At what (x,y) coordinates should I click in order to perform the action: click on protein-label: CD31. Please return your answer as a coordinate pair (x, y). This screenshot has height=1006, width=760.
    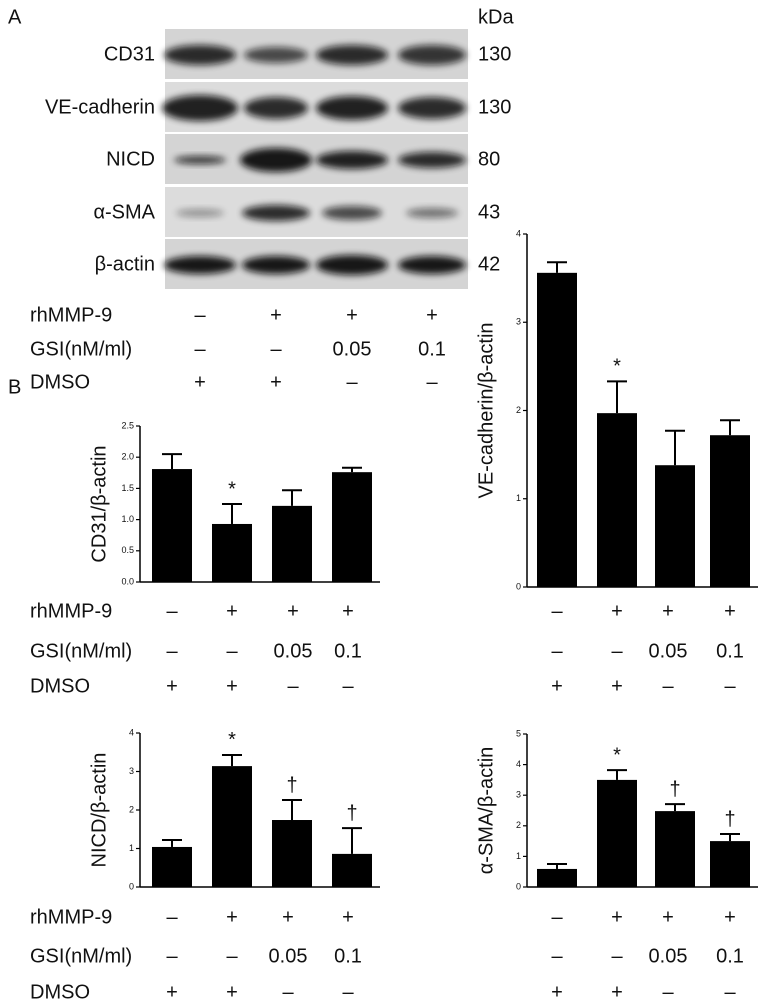
    Looking at the image, I should click on (129, 54).